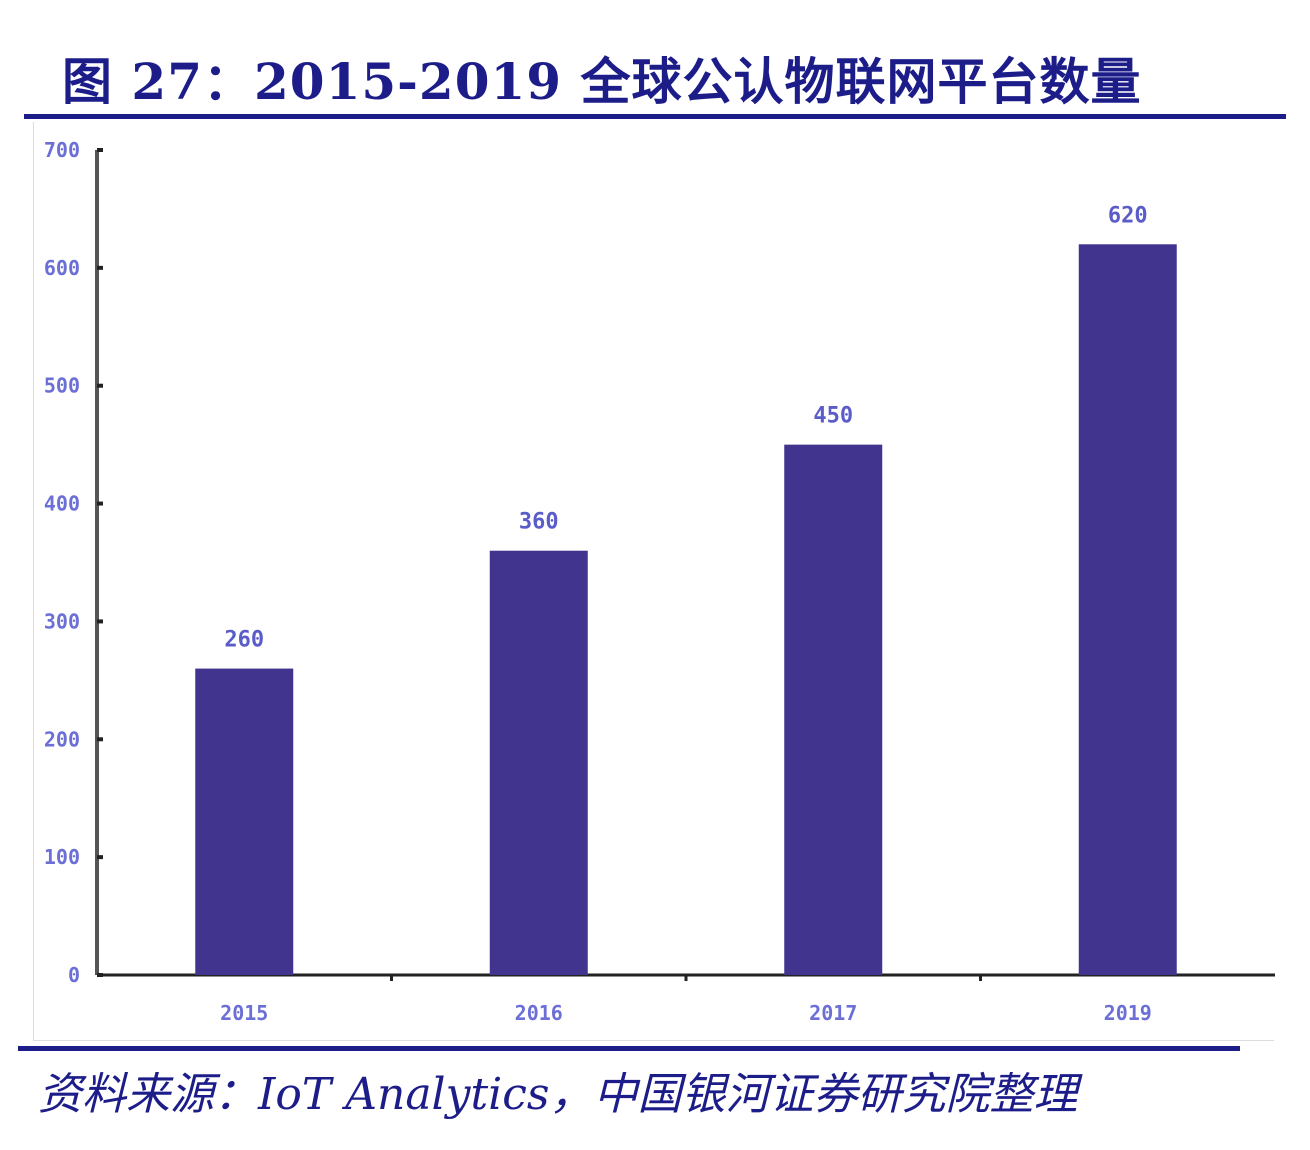 The image size is (1310, 1150). Describe the element at coordinates (539, 522) in the screenshot. I see `data-label: 360` at that location.